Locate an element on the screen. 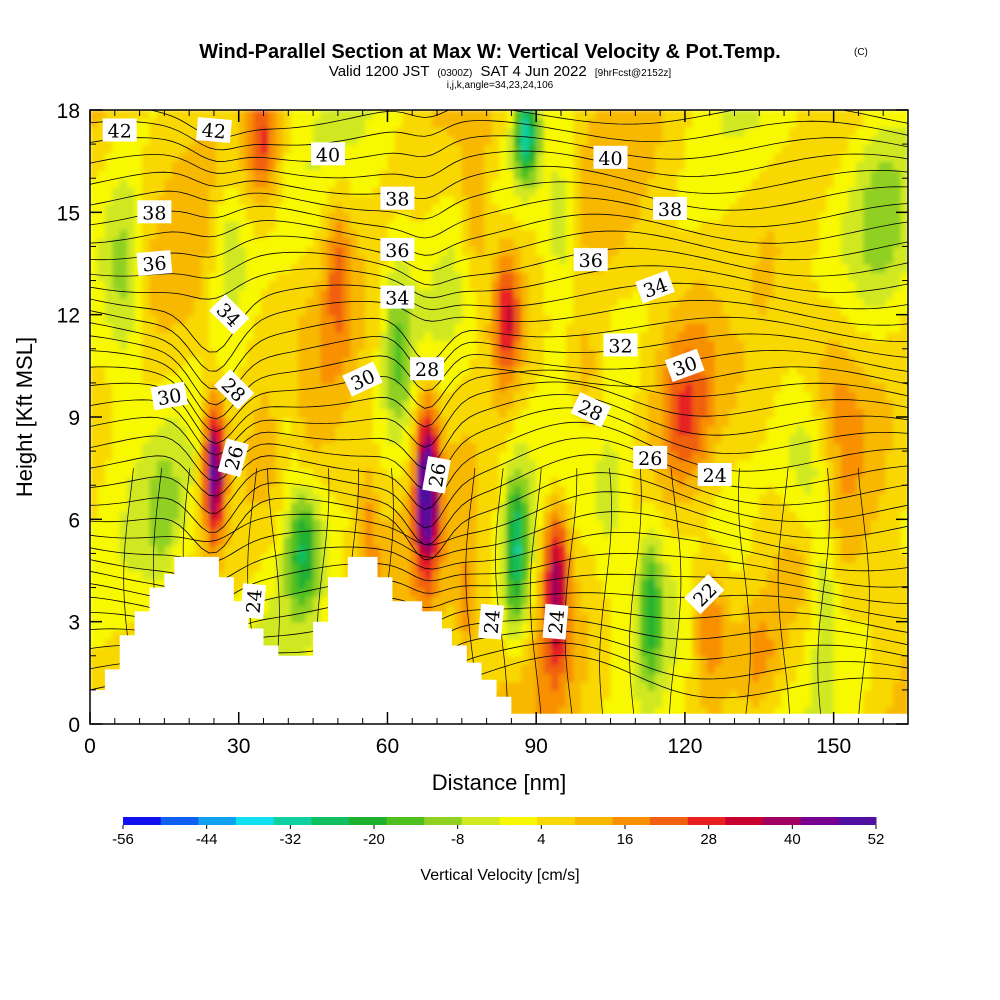 The width and height of the screenshot is (1000, 1000). x-tick-label: 30 is located at coordinates (238, 746).